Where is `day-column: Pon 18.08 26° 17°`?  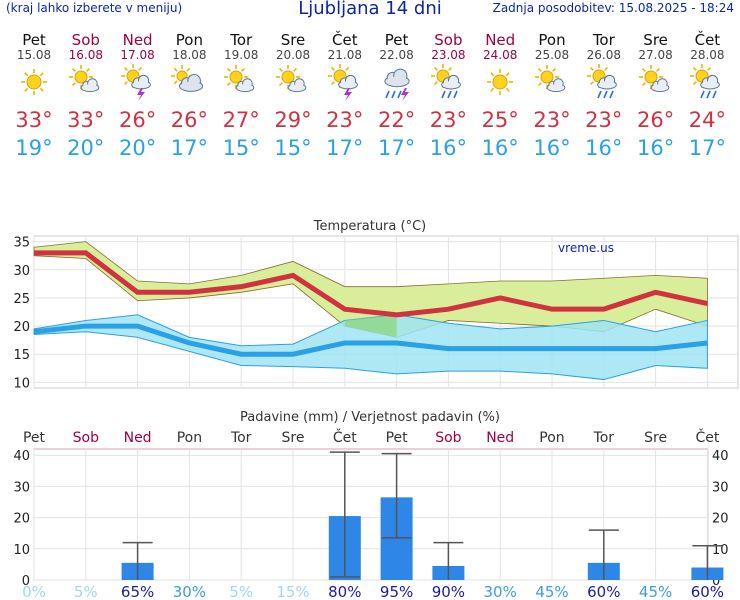
day-column: Pon 18.08 26° 17° is located at coordinates (189, 97).